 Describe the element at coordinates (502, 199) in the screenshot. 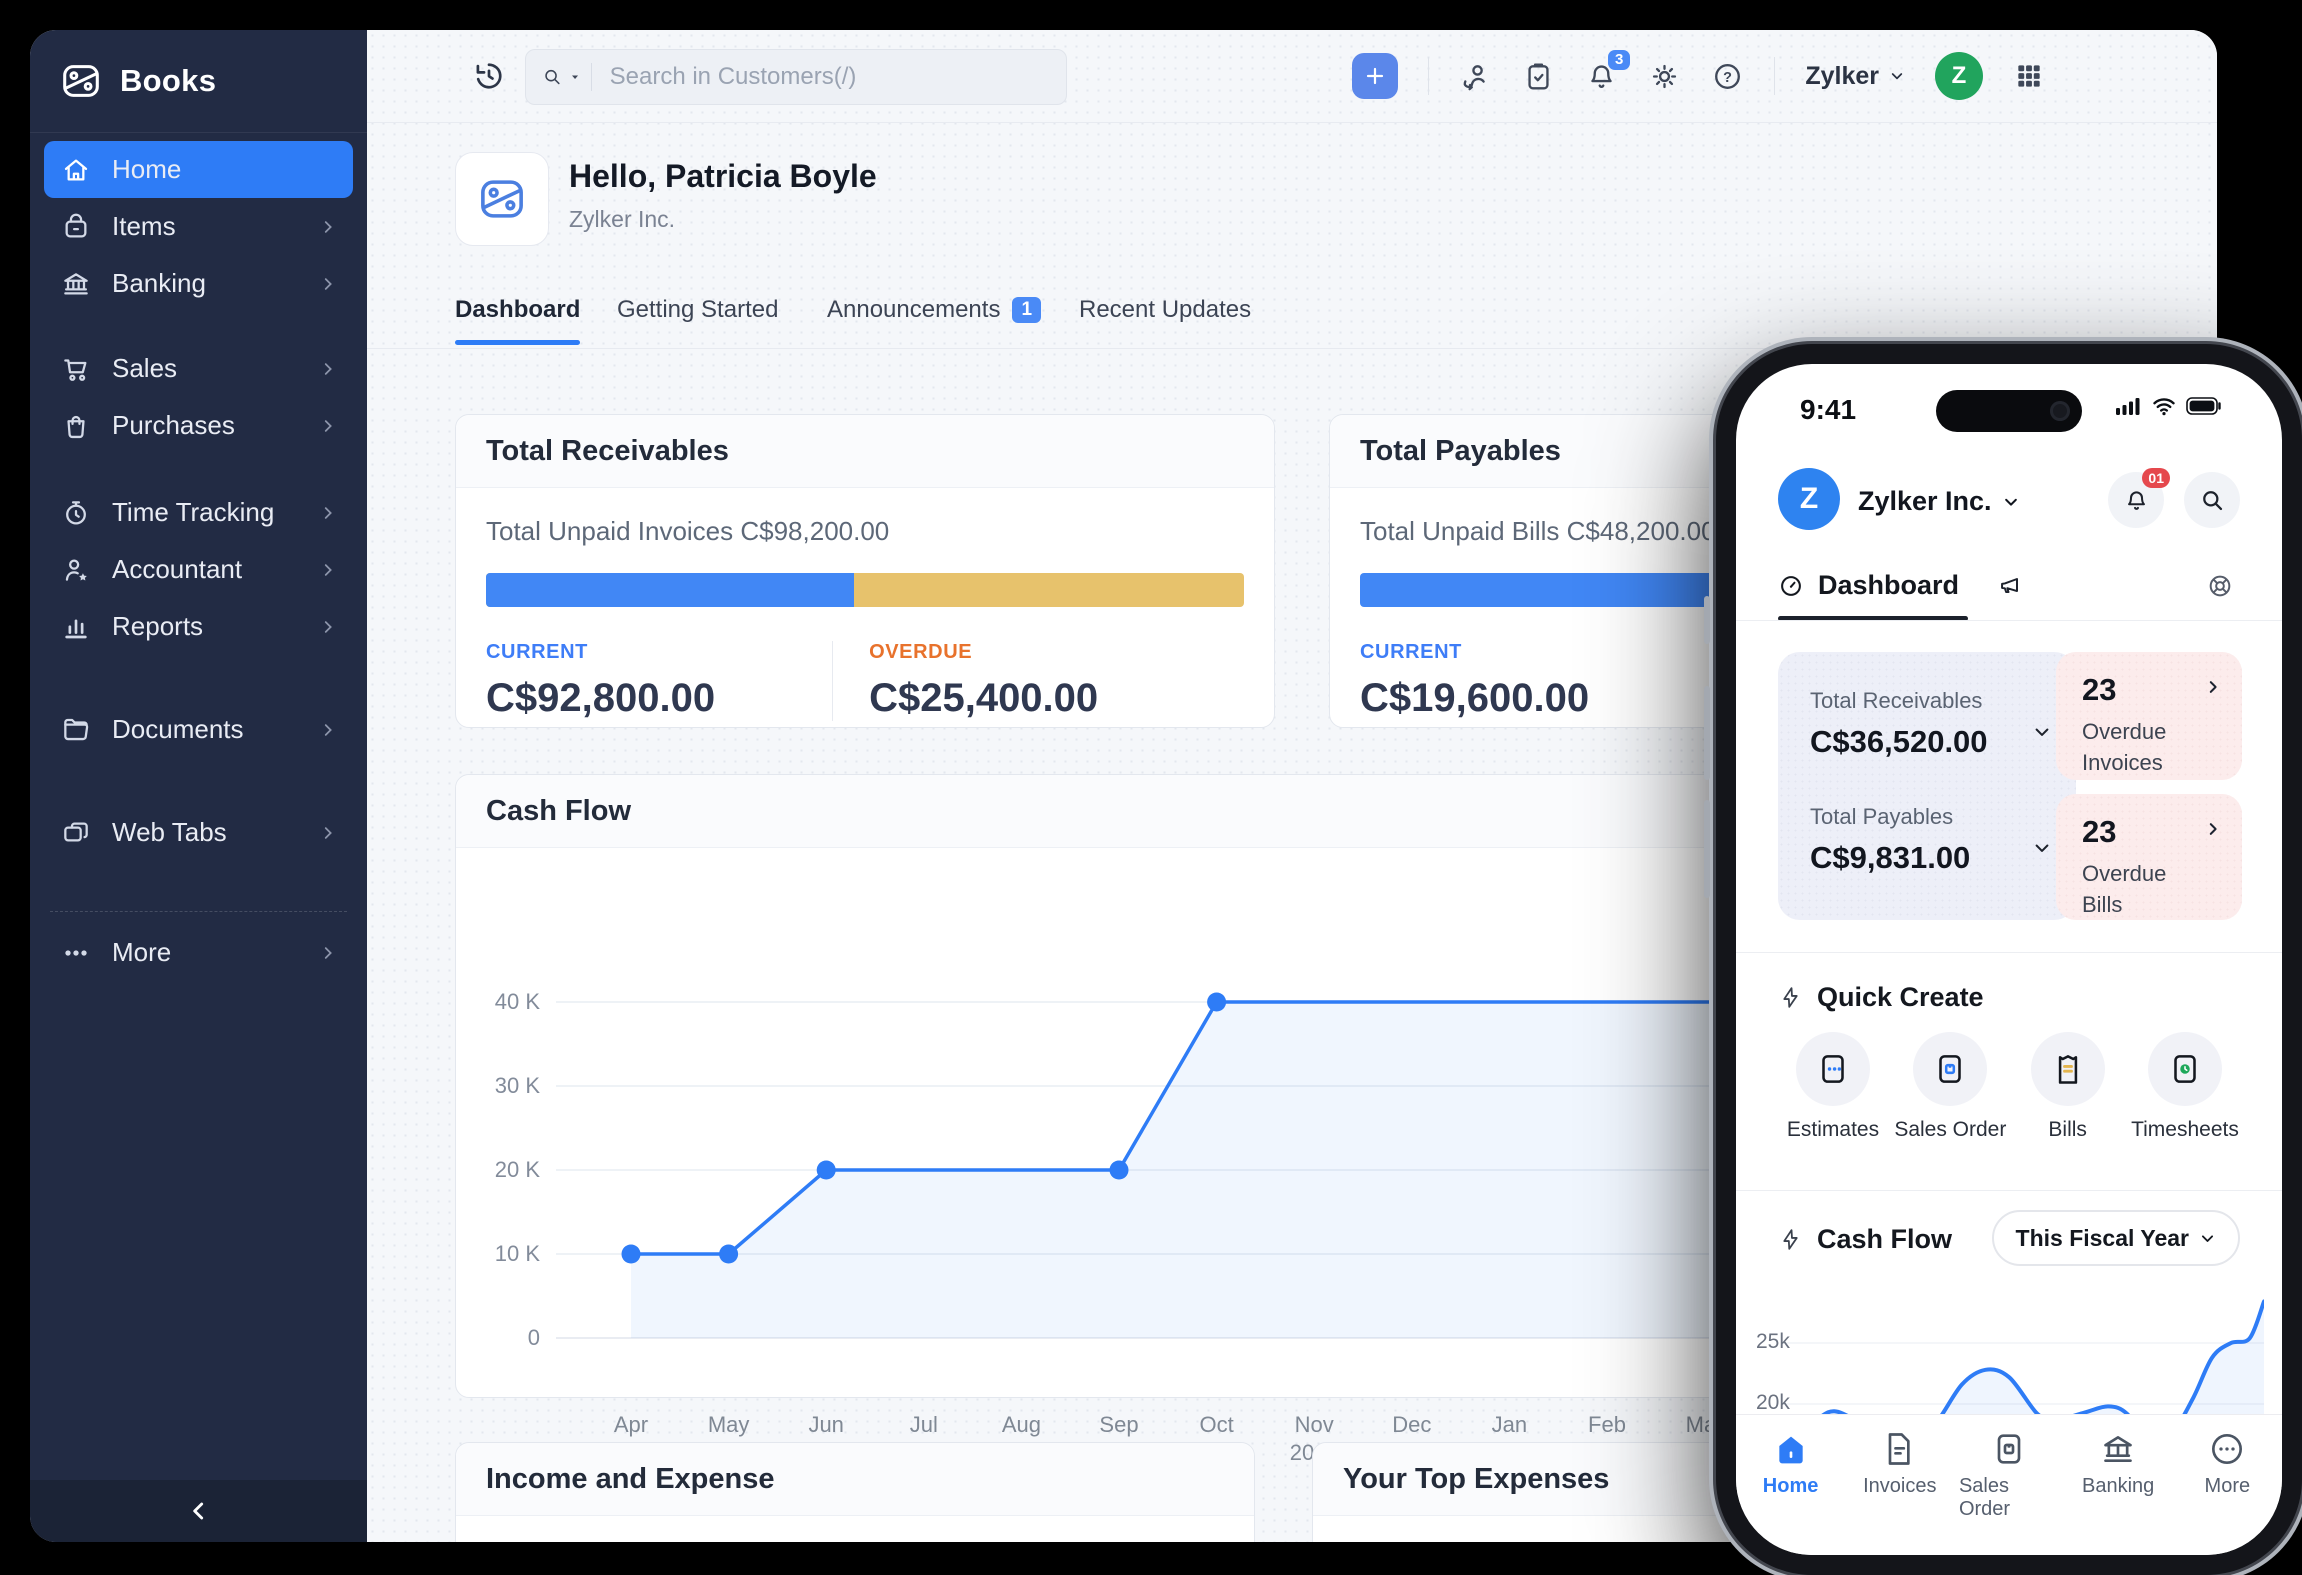

I see `org-logo-tile` at that location.